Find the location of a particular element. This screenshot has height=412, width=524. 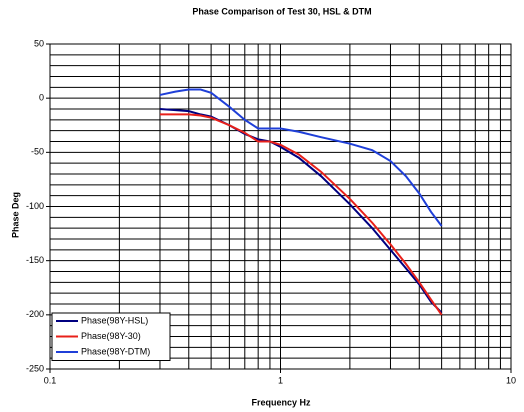

y-tick-label: -150 is located at coordinates (35, 260).